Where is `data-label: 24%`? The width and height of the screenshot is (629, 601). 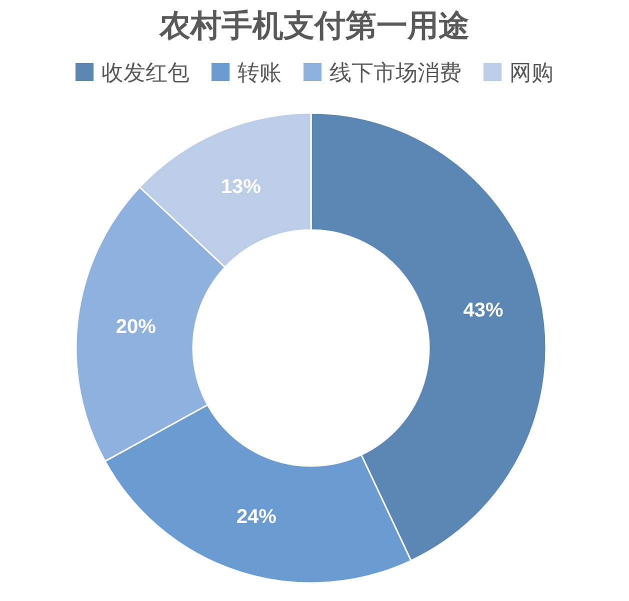 data-label: 24% is located at coordinates (256, 517).